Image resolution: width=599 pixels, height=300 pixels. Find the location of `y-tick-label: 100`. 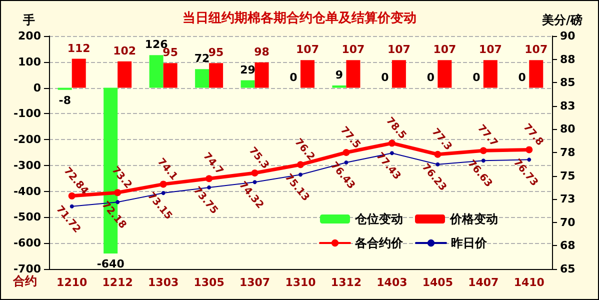

y-tick-label: 100 is located at coordinates (30, 61).